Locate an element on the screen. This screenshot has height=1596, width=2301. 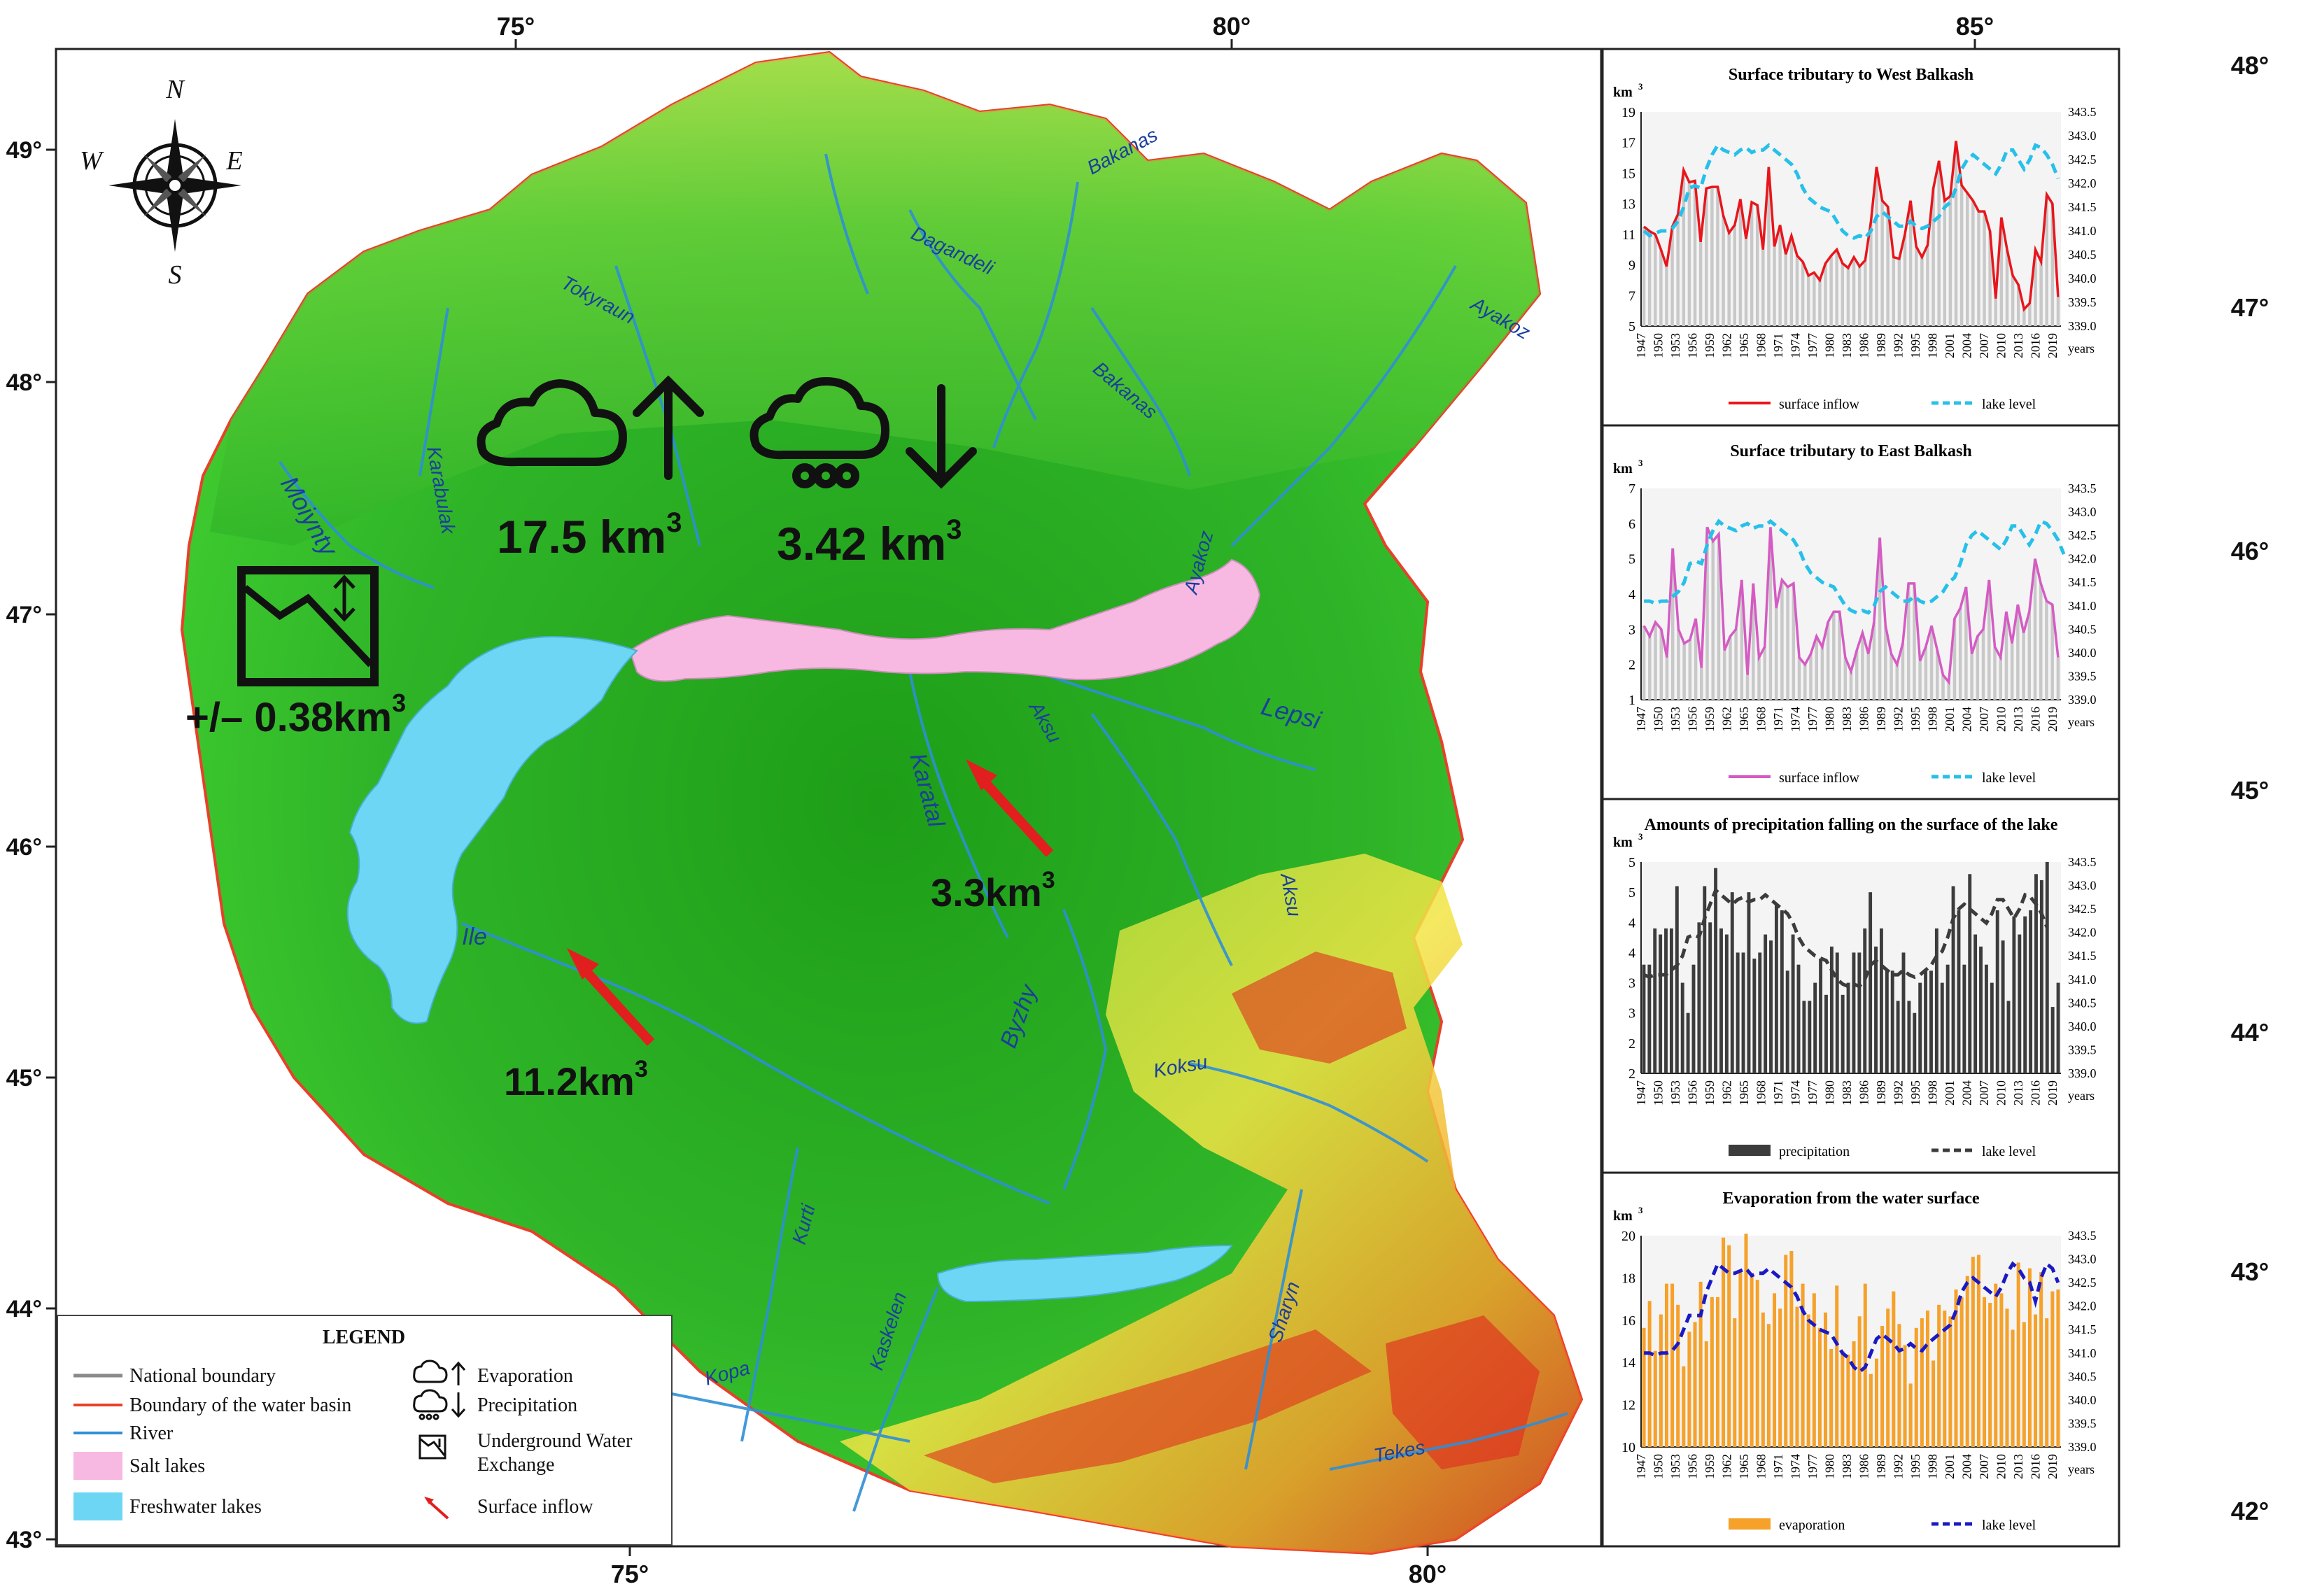
lat-tick-left-43: 43° is located at coordinates (24, 1540).